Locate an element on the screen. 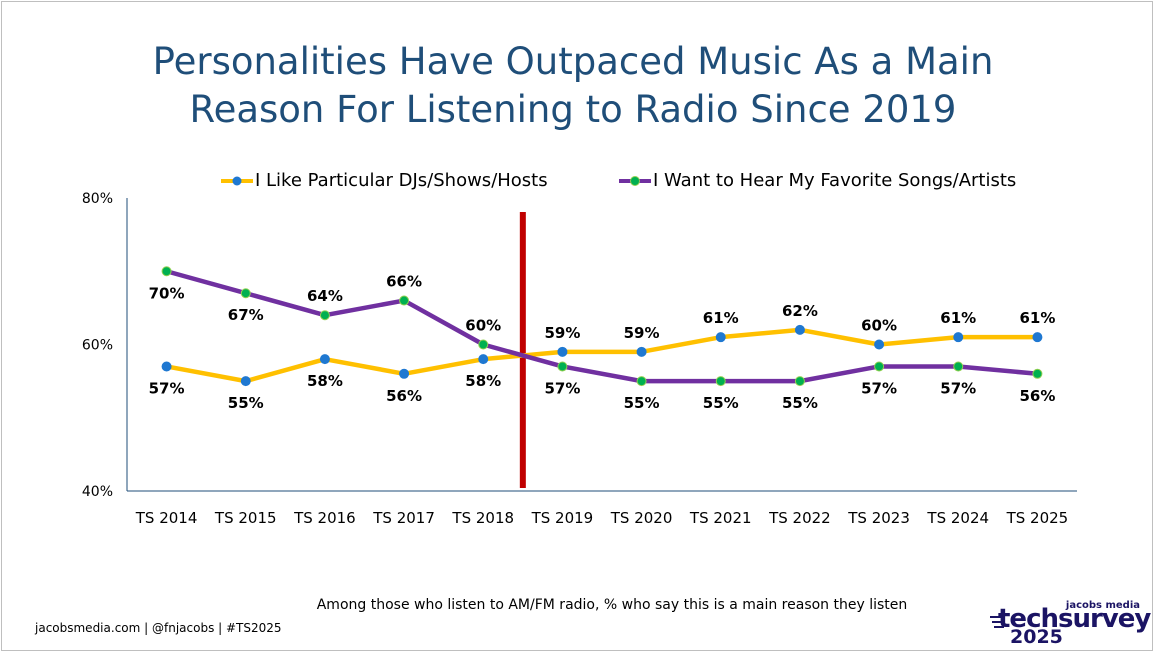 This screenshot has height=654, width=1156. logo-speed-lines-icon is located at coordinates (997, 622).